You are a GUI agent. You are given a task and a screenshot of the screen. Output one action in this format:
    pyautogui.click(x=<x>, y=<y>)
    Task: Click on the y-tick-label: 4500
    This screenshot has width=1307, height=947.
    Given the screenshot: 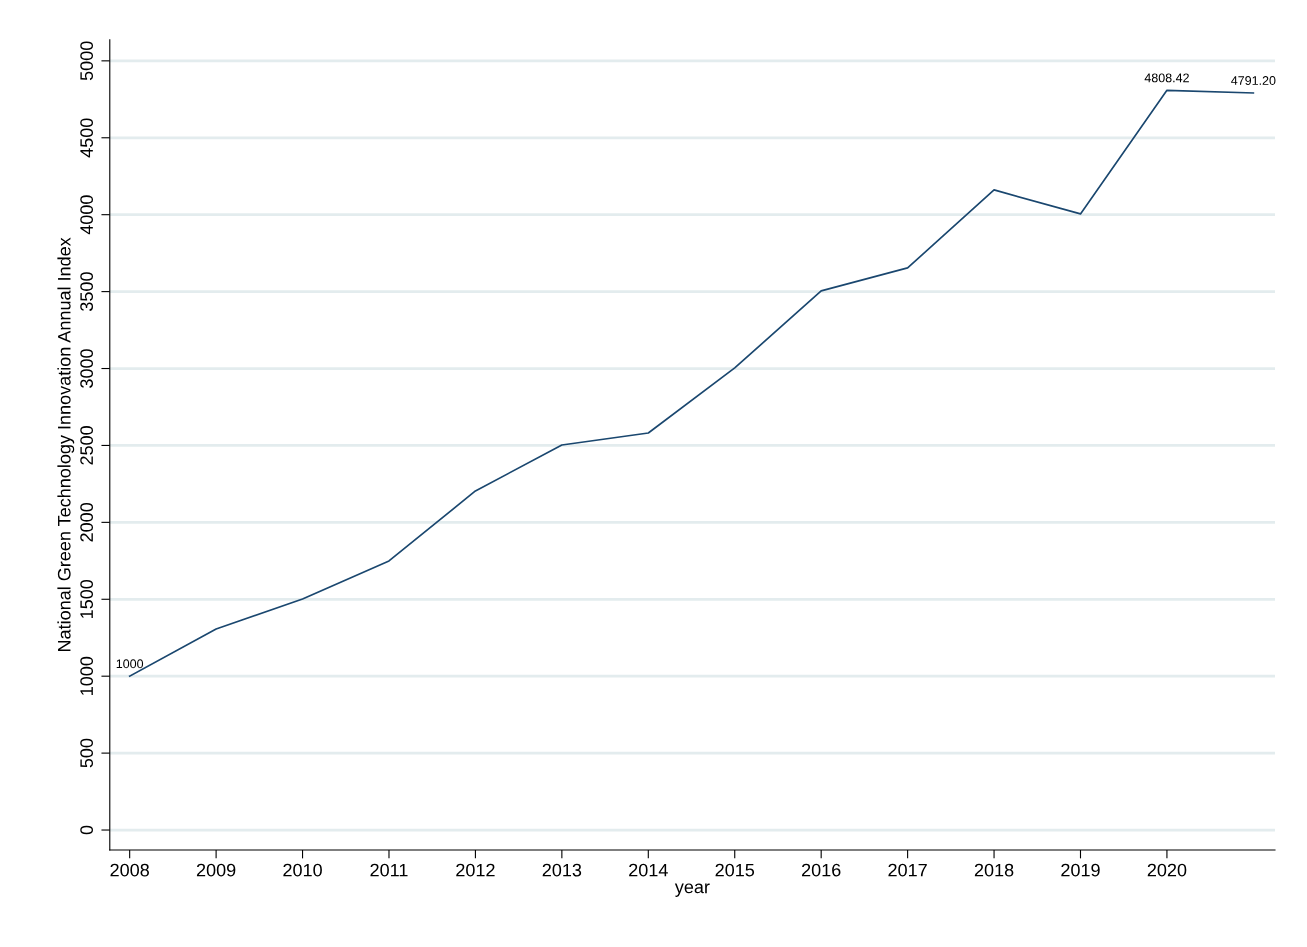 What is the action you would take?
    pyautogui.click(x=87, y=138)
    